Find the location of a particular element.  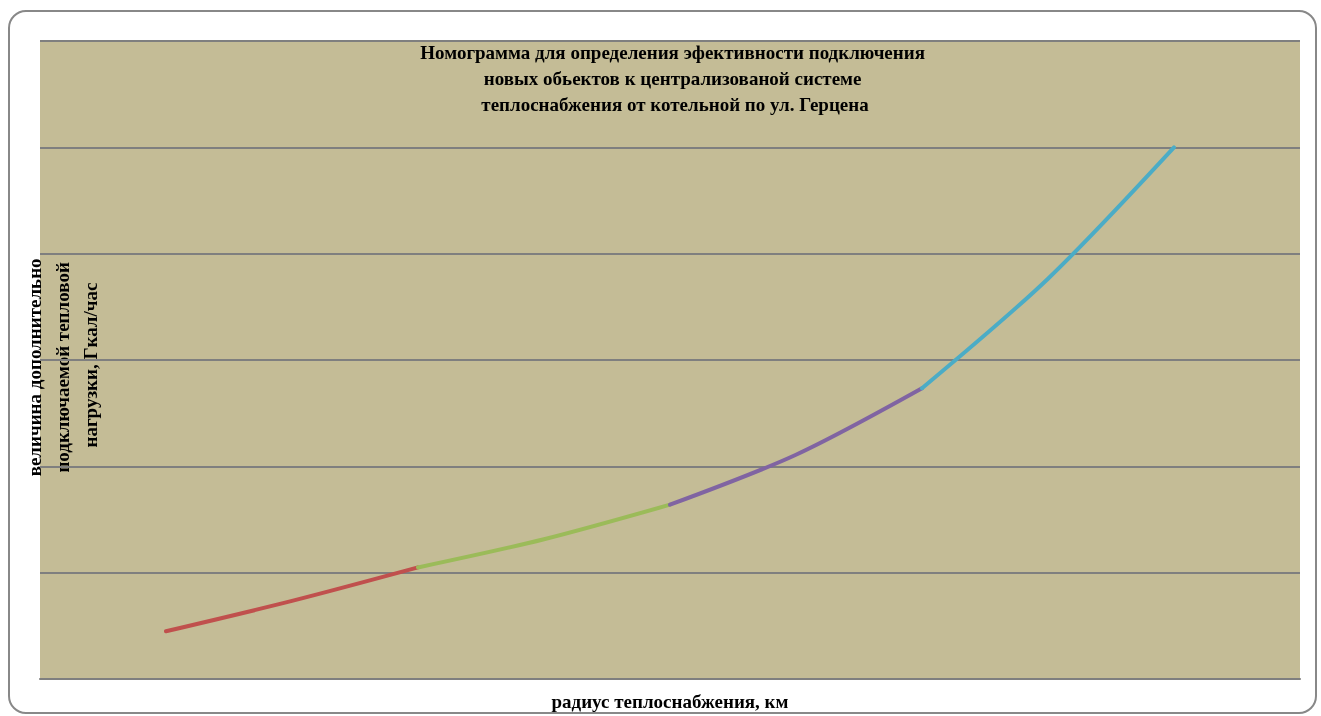

x-axis-title: радиус теплоснабжения, км is located at coordinates (670, 701).